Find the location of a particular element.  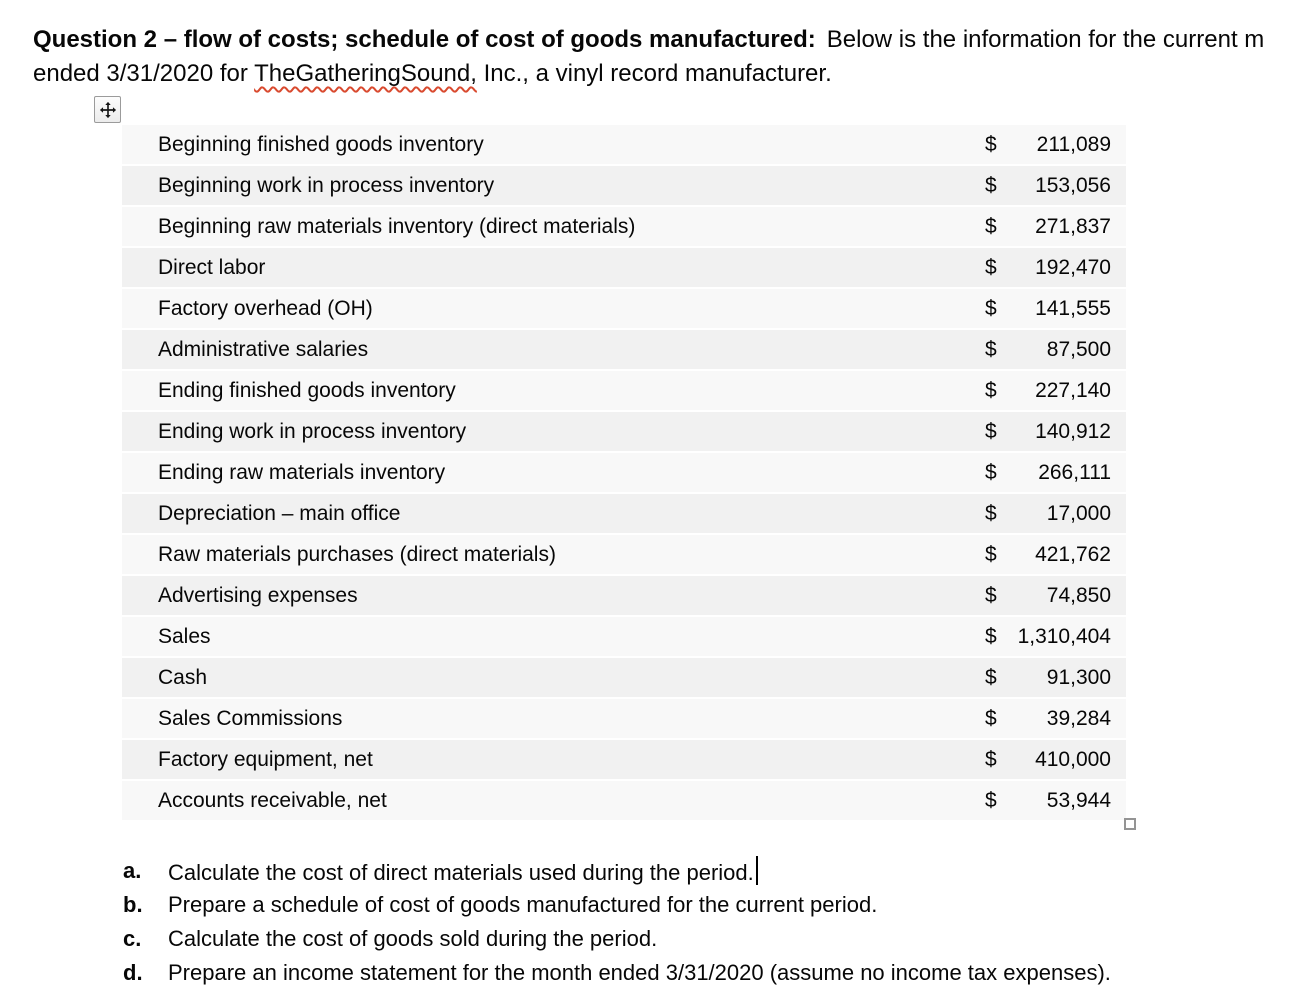

amount-cell: $ 153,056 is located at coordinates (1048, 186).